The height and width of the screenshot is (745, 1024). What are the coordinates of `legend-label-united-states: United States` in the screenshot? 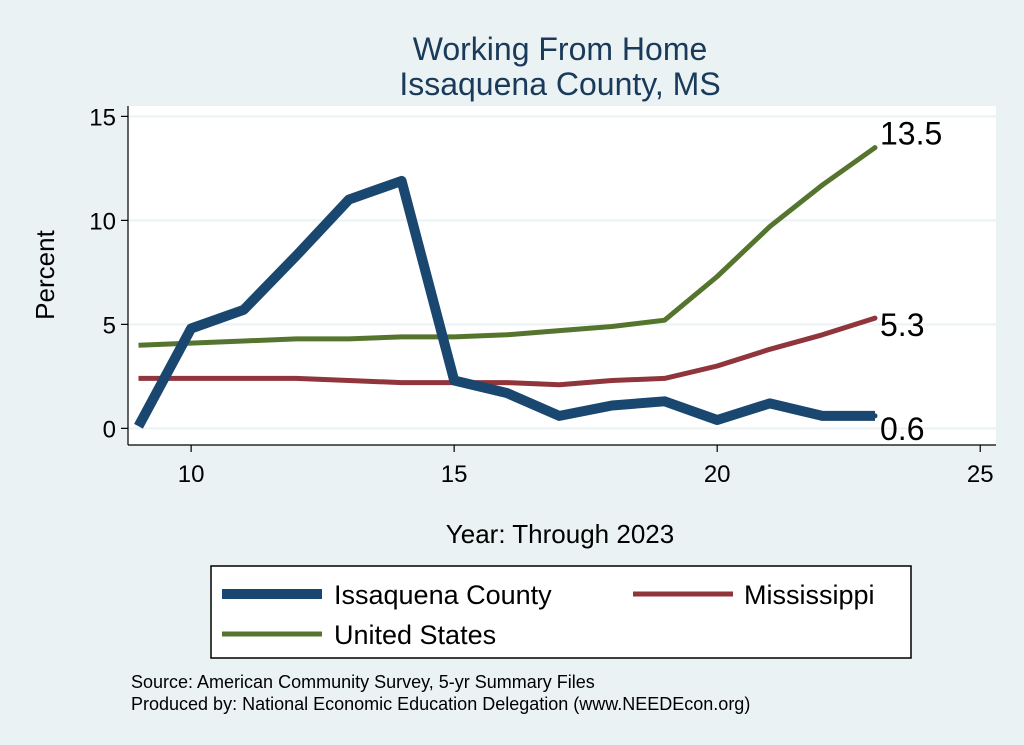 It's located at (415, 635).